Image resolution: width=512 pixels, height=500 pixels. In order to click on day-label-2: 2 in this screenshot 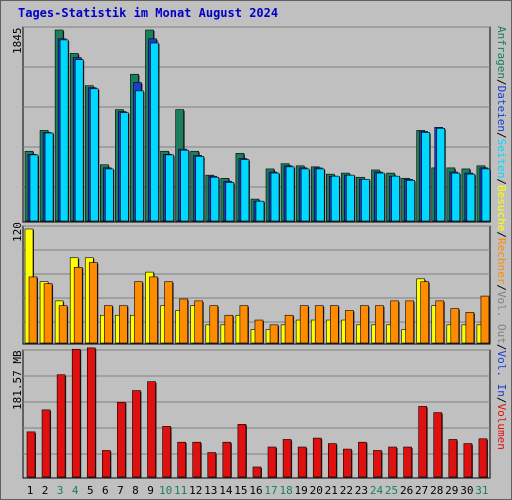, I will do `click(45, 490)`.